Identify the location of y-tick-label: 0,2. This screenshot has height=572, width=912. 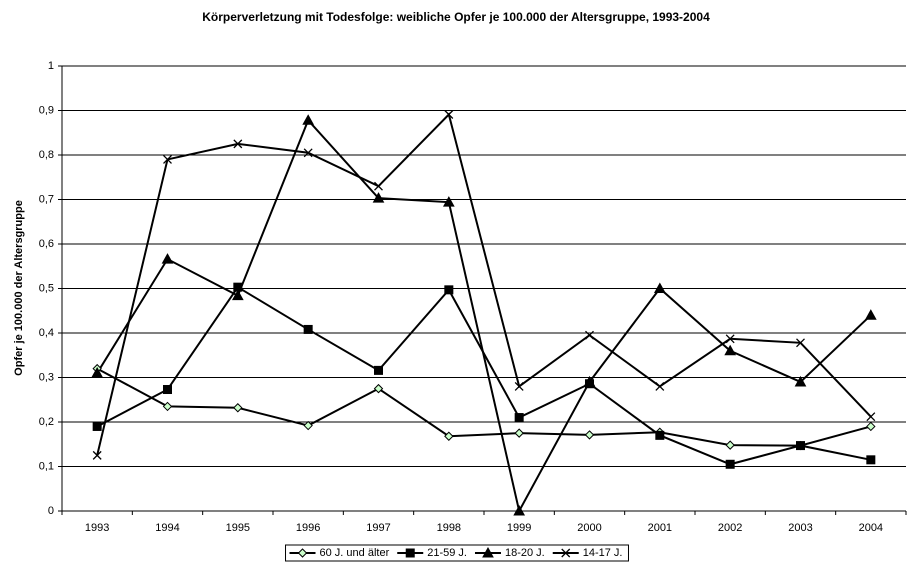
(46, 422).